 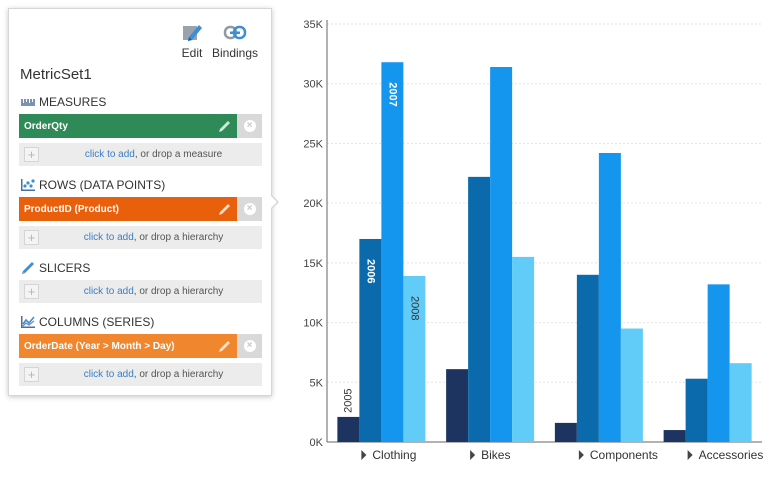 I want to click on column-orderdate-pill: OrderDate (Year > Month > Day), so click(x=128, y=346).